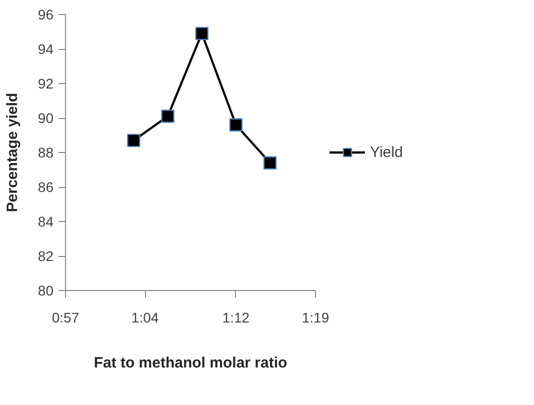 The height and width of the screenshot is (405, 534). Describe the element at coordinates (145, 318) in the screenshot. I see `x-tick-label: 1:04` at that location.